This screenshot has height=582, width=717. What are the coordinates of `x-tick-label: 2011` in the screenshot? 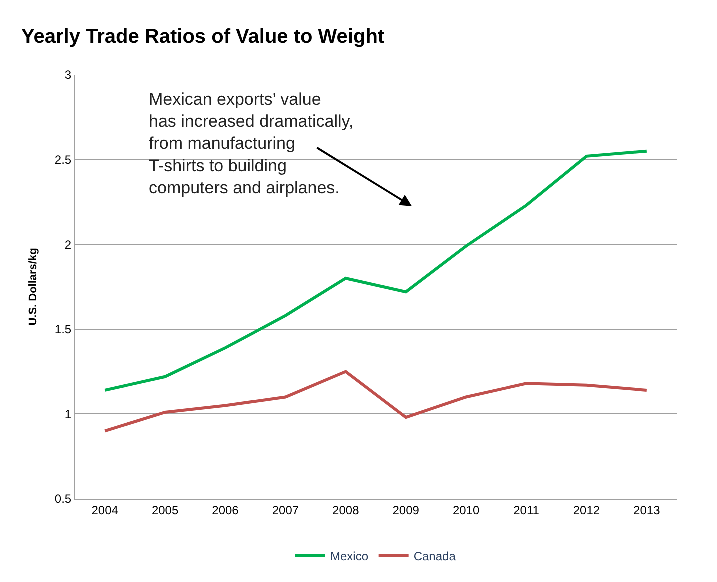 It's located at (527, 510).